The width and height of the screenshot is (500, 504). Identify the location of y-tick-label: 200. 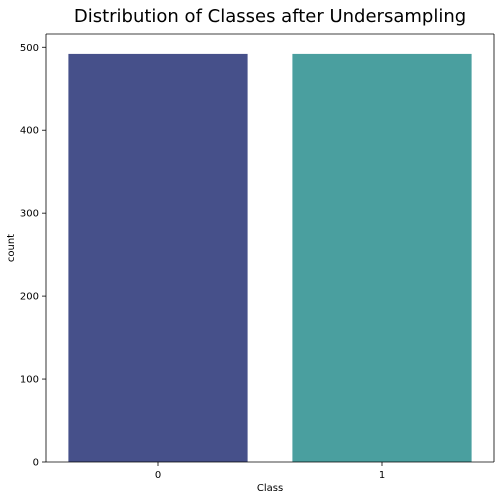
(29, 297).